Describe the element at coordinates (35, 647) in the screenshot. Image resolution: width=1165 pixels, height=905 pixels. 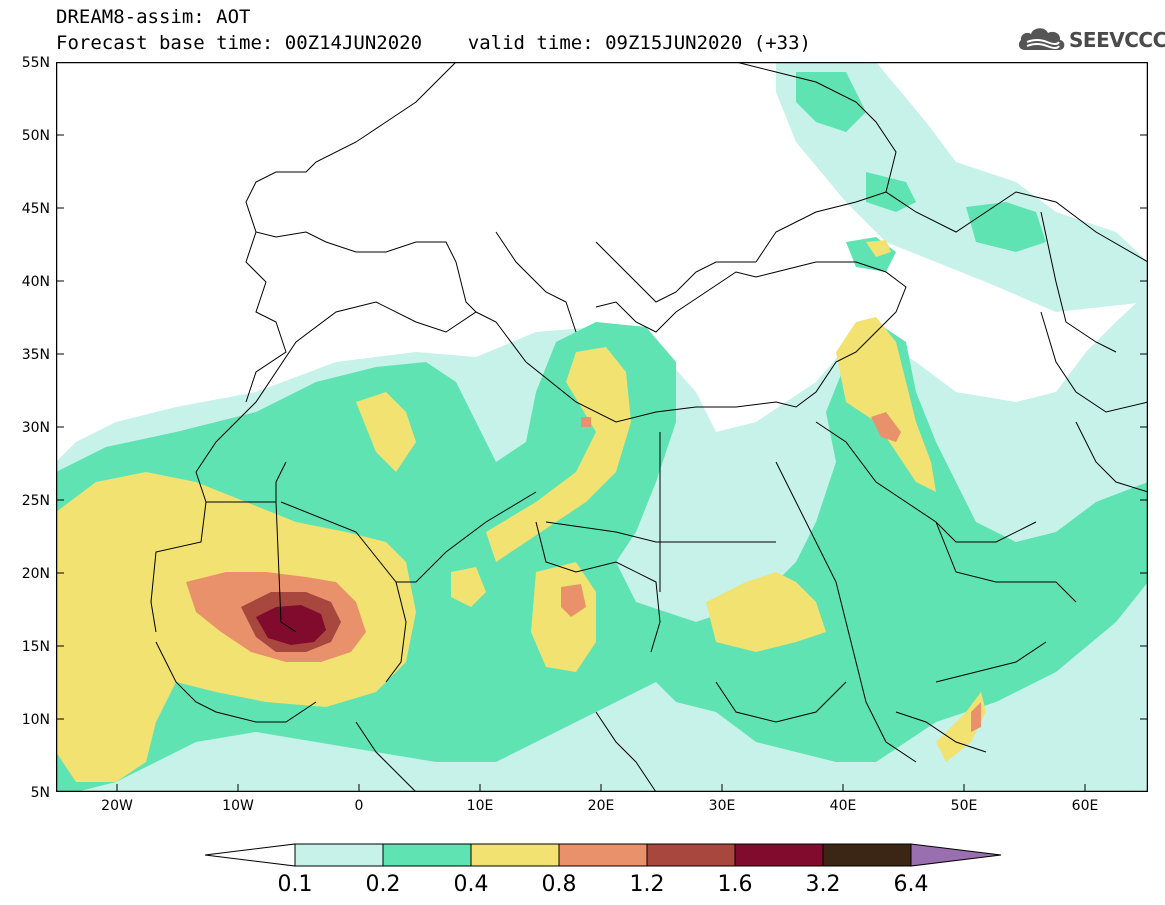
I see `lat-label: 15N` at that location.